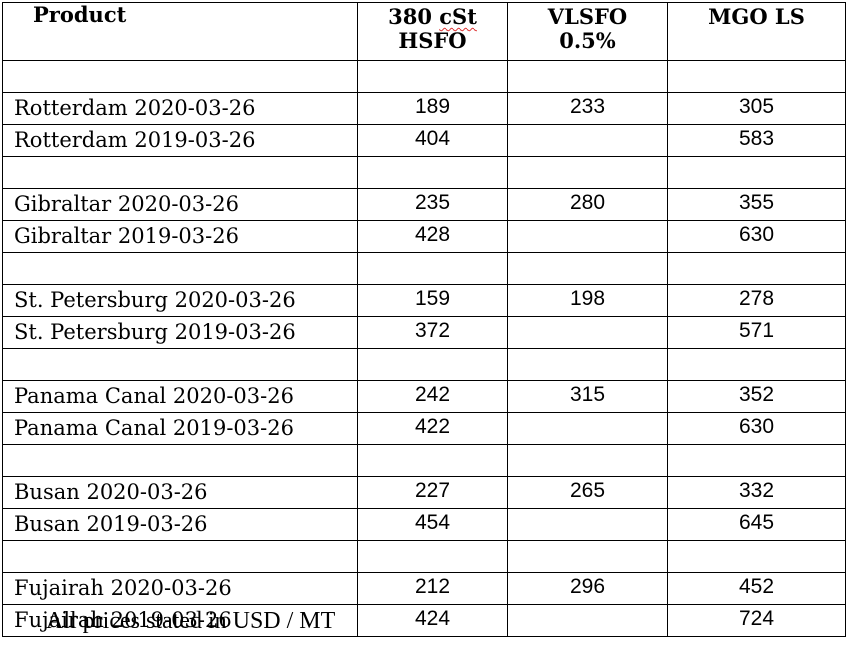 This screenshot has width=846, height=645. I want to click on table-row: St. Petersburg 2020-03-26 159 198 278, so click(424, 300).